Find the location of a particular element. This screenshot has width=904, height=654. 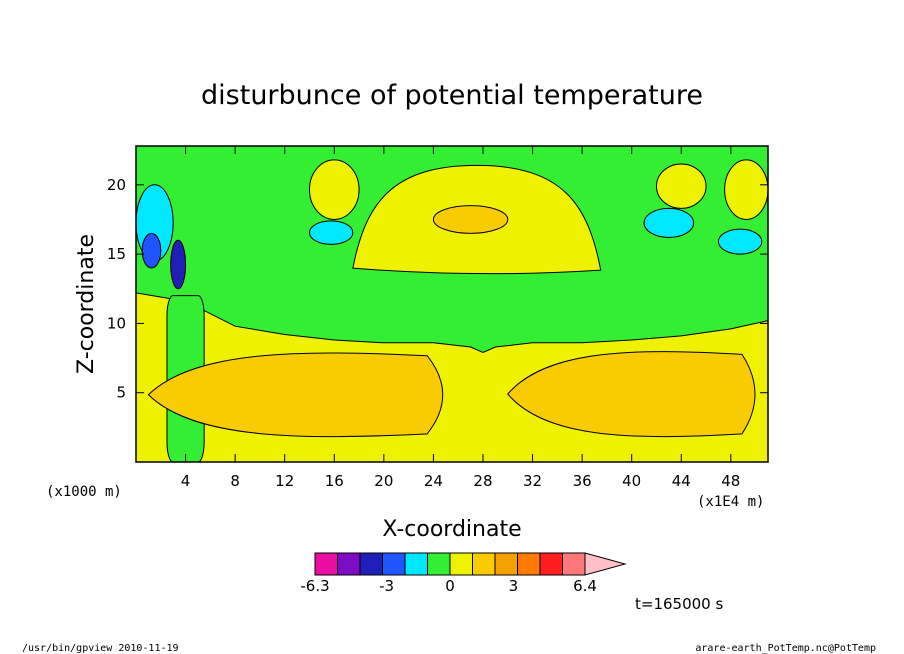

chart-title: disturbunce of potential temperature is located at coordinates (452, 95).